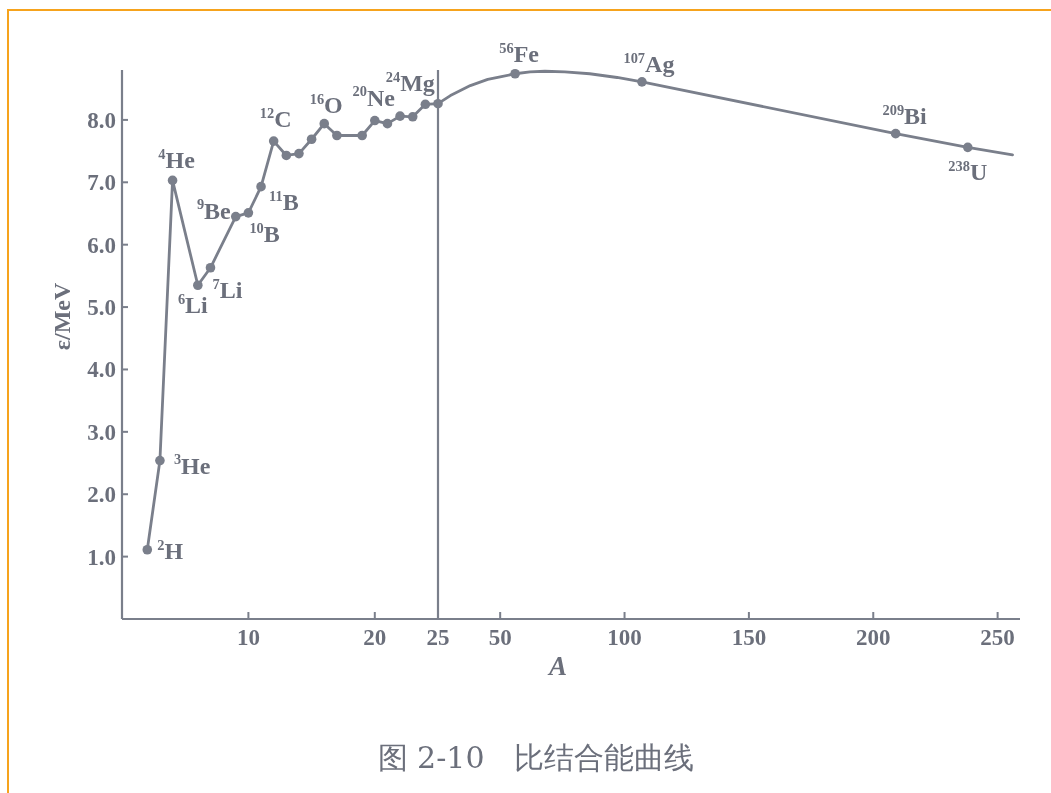 This screenshot has width=1051, height=793. What do you see at coordinates (101, 120) in the screenshot?
I see `y-tick-label: 8.0` at bounding box center [101, 120].